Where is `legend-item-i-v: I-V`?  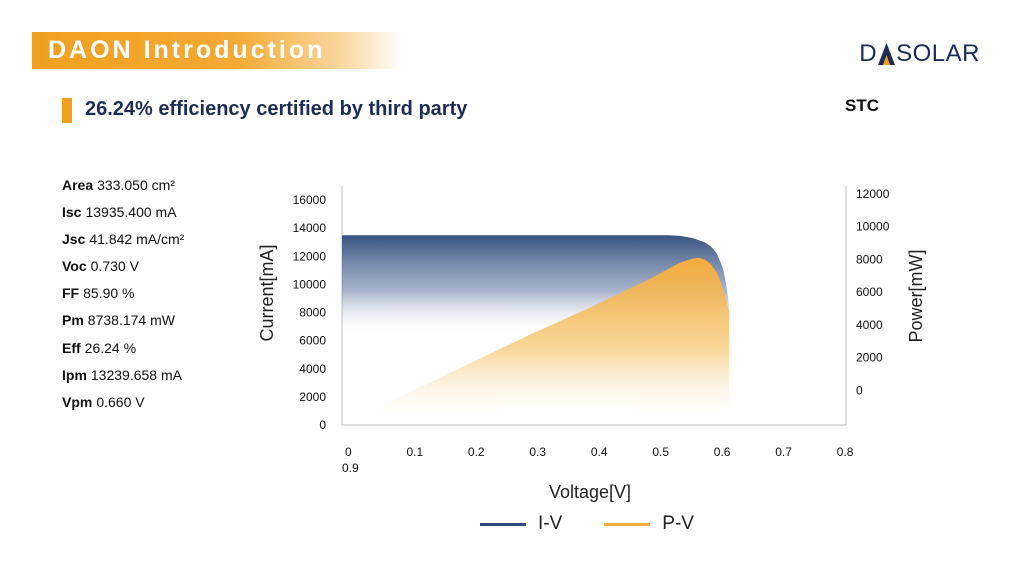
legend-item-i-v: I-V is located at coordinates (521, 524).